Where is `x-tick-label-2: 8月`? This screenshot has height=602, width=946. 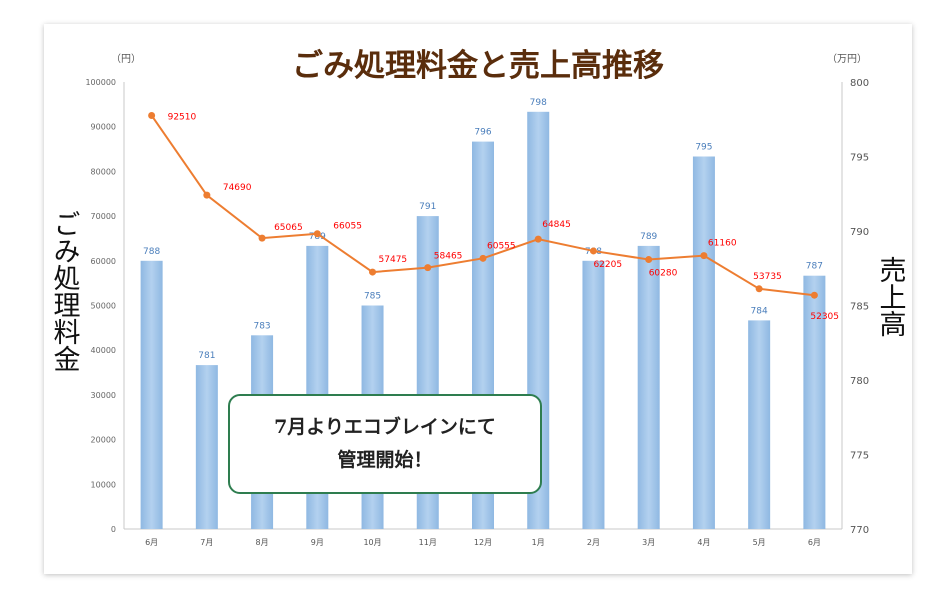 x-tick-label-2: 8月 is located at coordinates (262, 542).